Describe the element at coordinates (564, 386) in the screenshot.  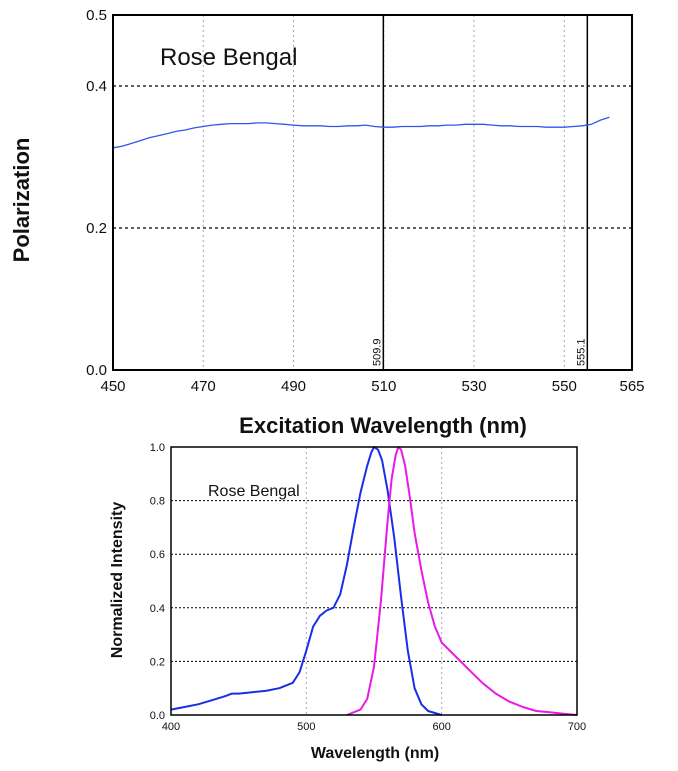
I see `top-chart-x-tick-label: 550` at that location.